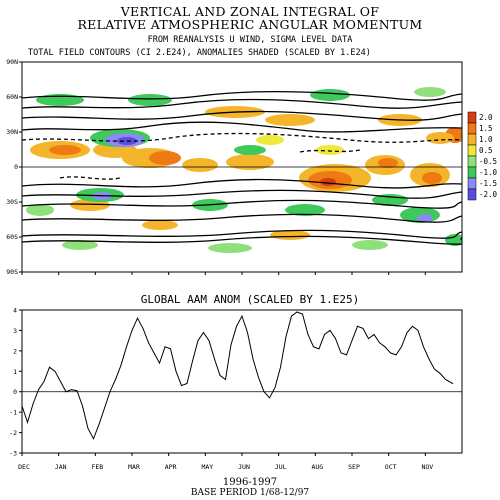 This screenshot has height=500, width=500. I want to click on line-x-tick-label: FEB, so click(97, 467).